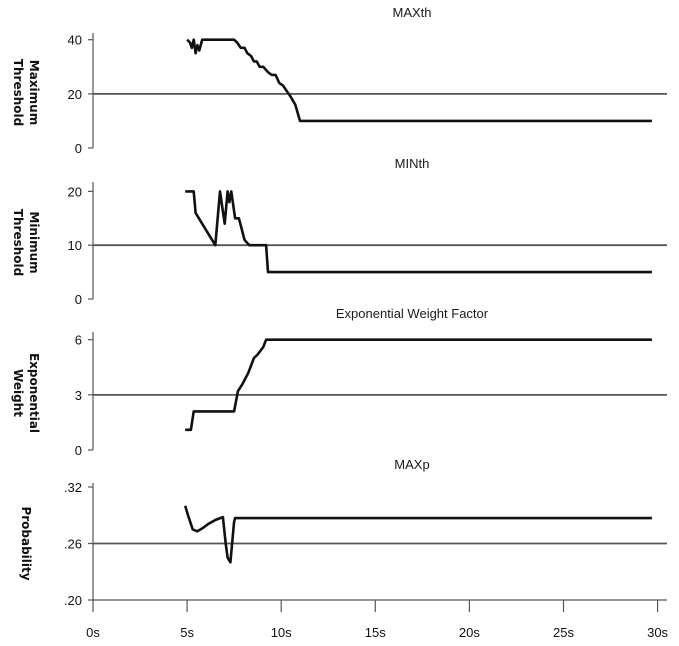 This screenshot has height=646, width=679. Describe the element at coordinates (375, 632) in the screenshot. I see `x-tick-label: 15s` at that location.